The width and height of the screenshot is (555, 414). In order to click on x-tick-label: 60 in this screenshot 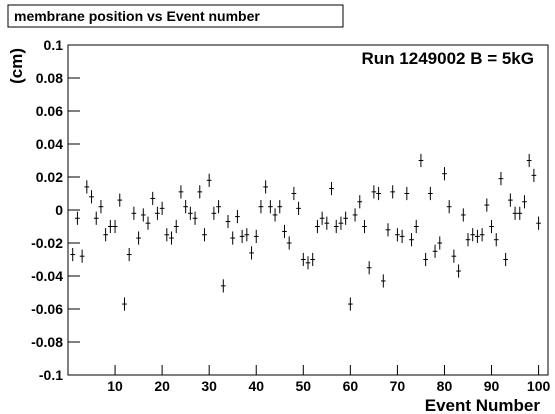, I will do `click(351, 386)`.